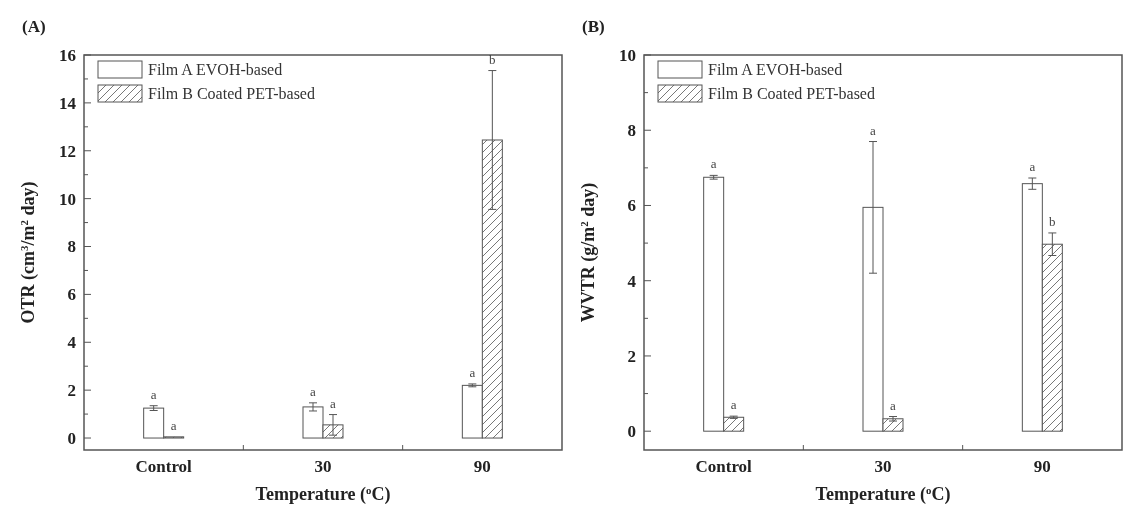 The height and width of the screenshot is (519, 1136). Describe the element at coordinates (68, 103) in the screenshot. I see `y-tick-label: 14` at that location.